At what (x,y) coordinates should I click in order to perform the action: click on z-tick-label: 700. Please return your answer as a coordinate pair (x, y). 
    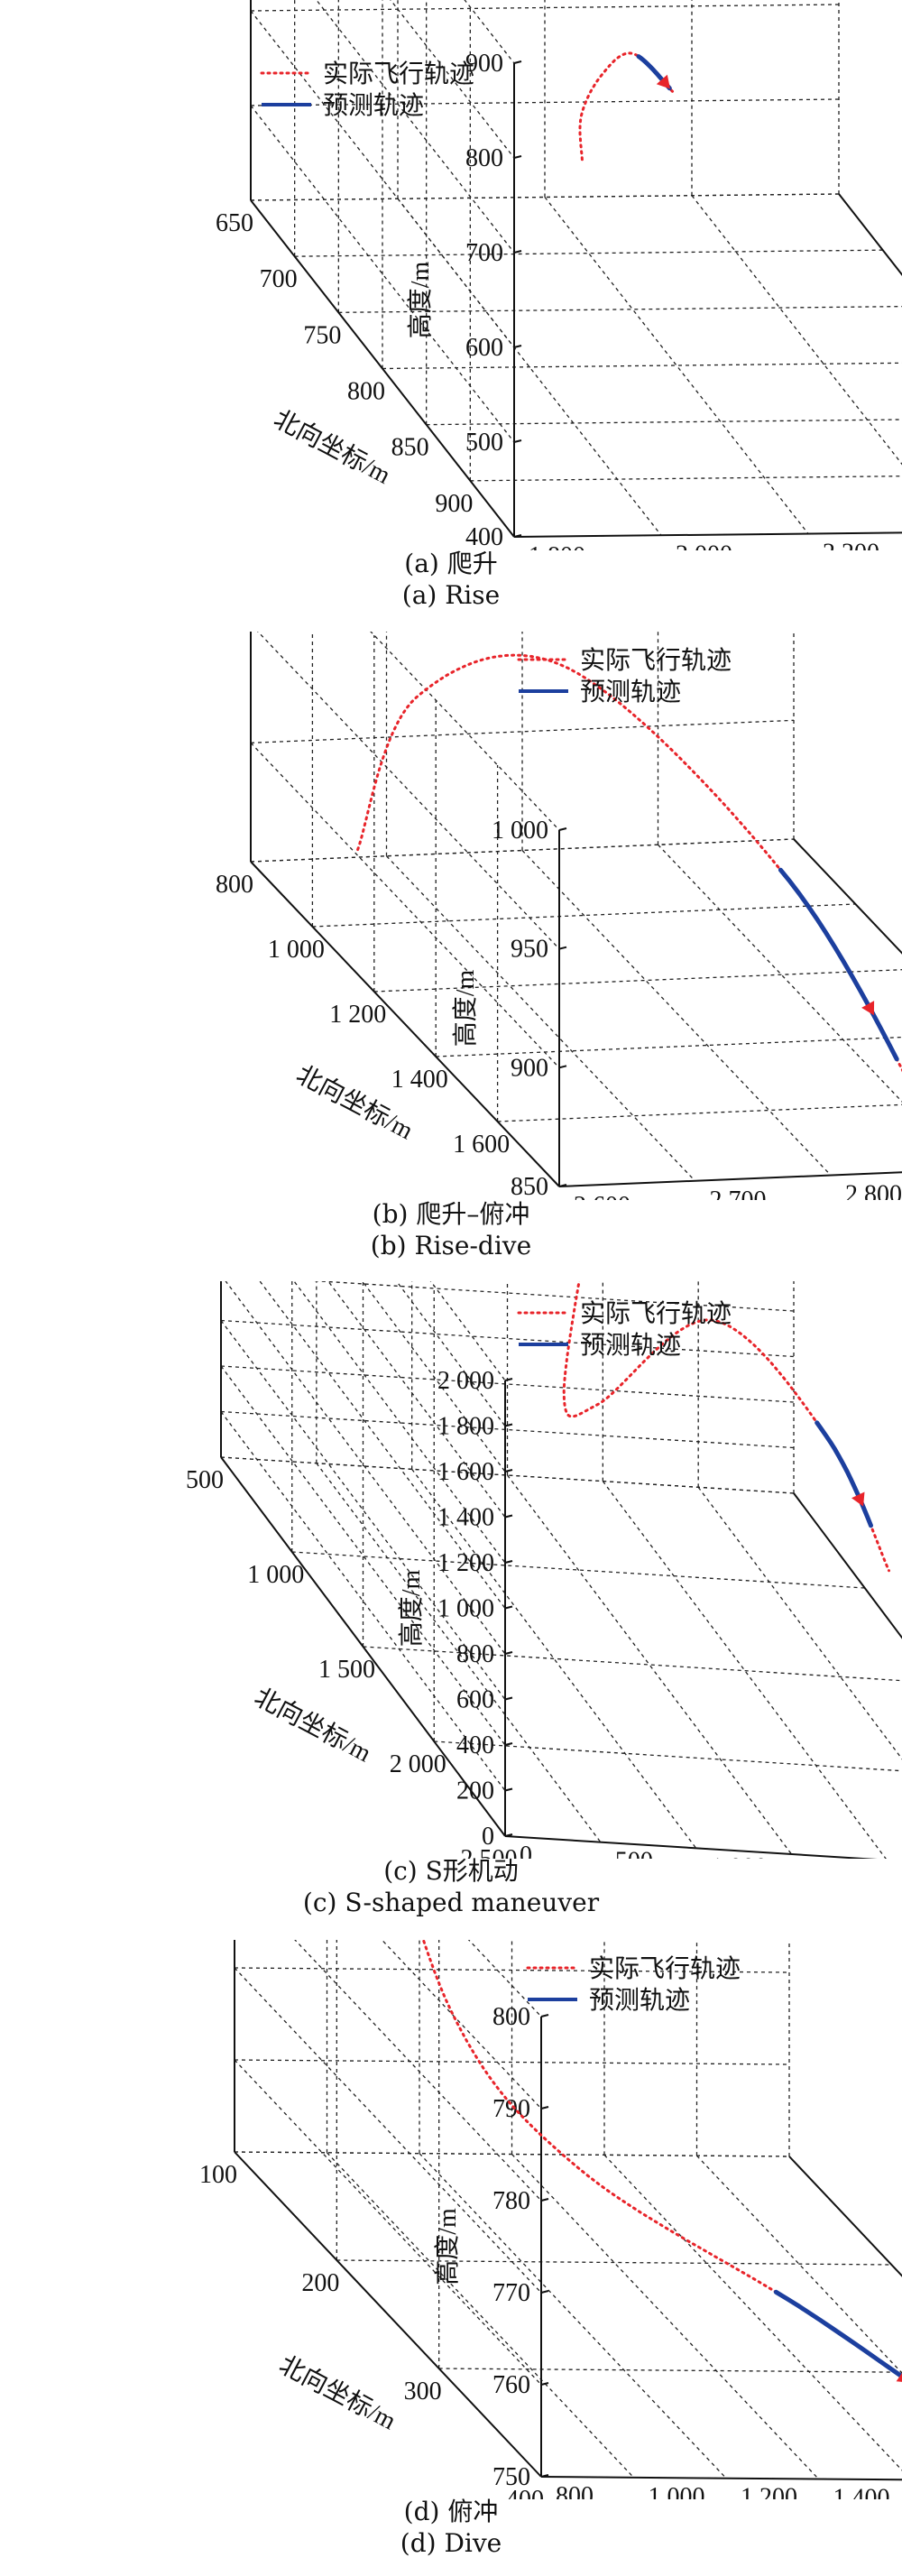
    Looking at the image, I should click on (484, 253).